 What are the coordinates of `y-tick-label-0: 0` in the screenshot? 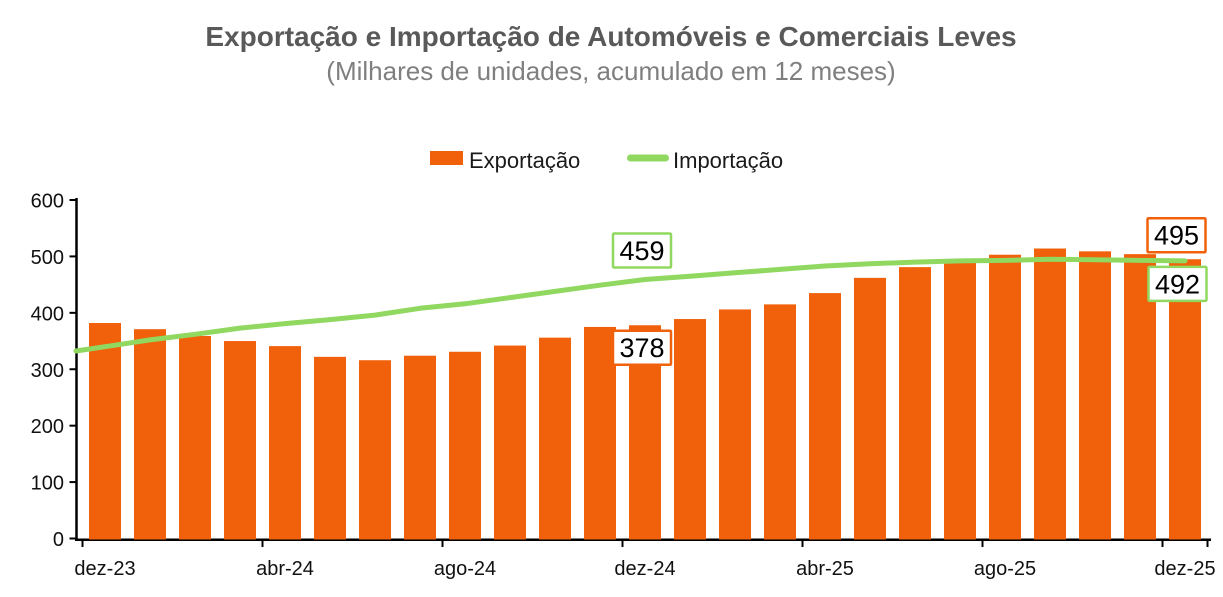 It's located at (58, 540).